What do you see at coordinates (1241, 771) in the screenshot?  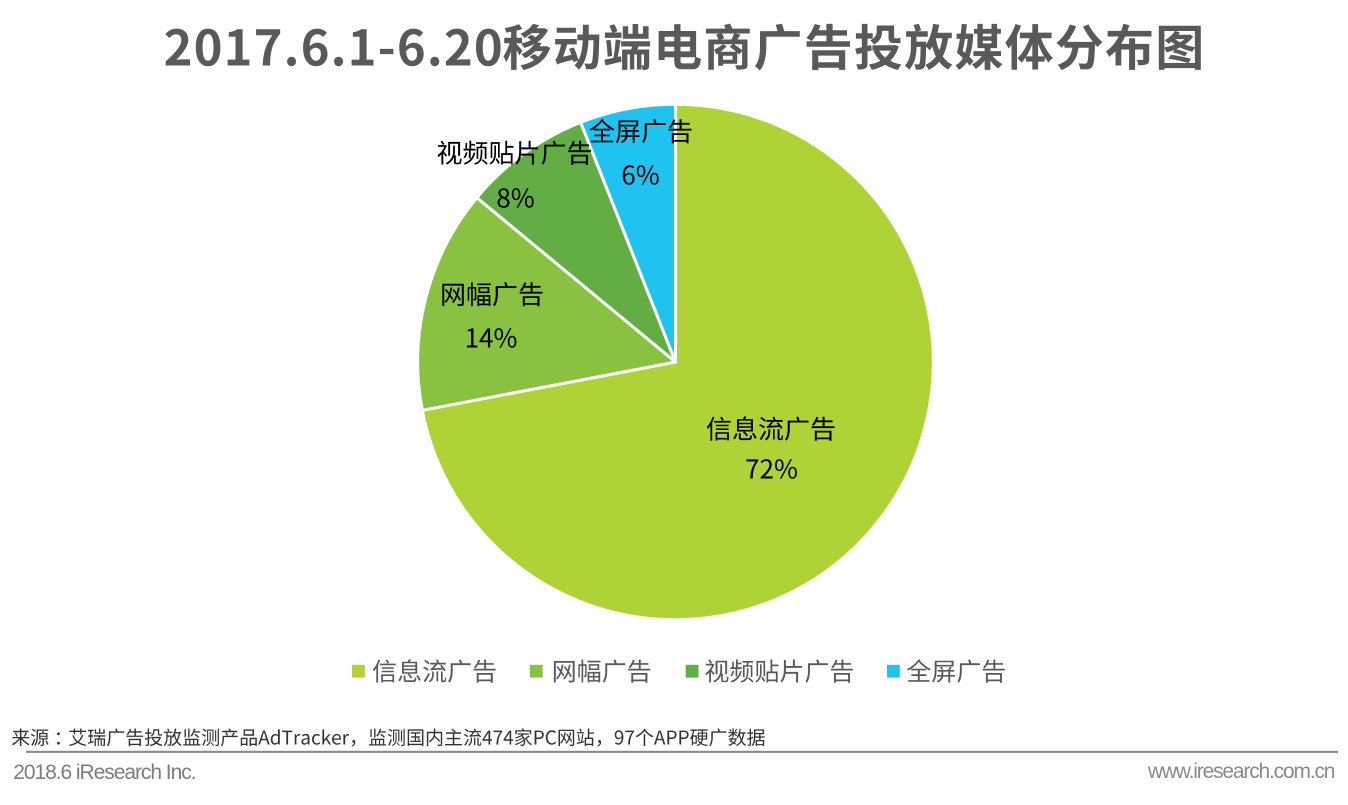 I see `svg-text: www.iresearch.com.cn` at bounding box center [1241, 771].